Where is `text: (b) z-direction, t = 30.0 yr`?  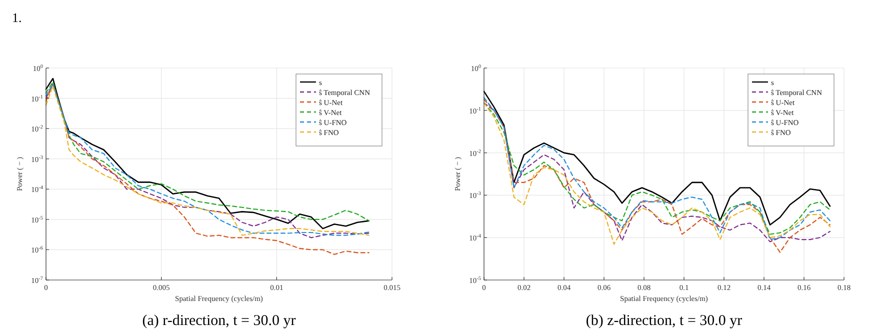
text: (b) z-direction, t = 30.0 yr is located at coordinates (664, 321).